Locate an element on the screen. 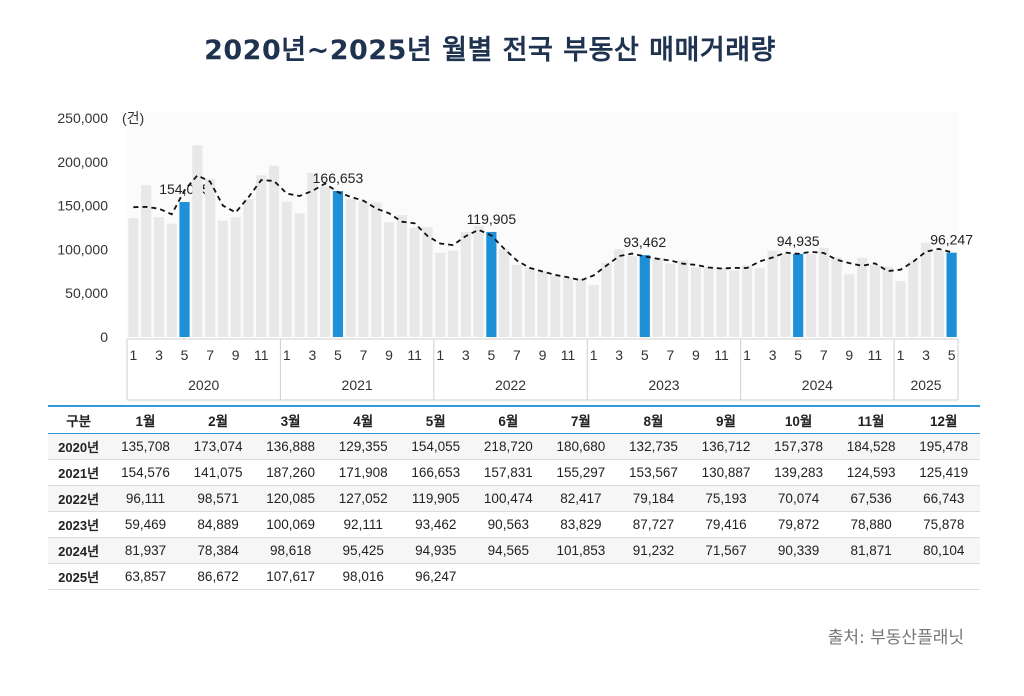 This screenshot has width=1024, height=696. y-tick-label: 50,000 is located at coordinates (86, 293).